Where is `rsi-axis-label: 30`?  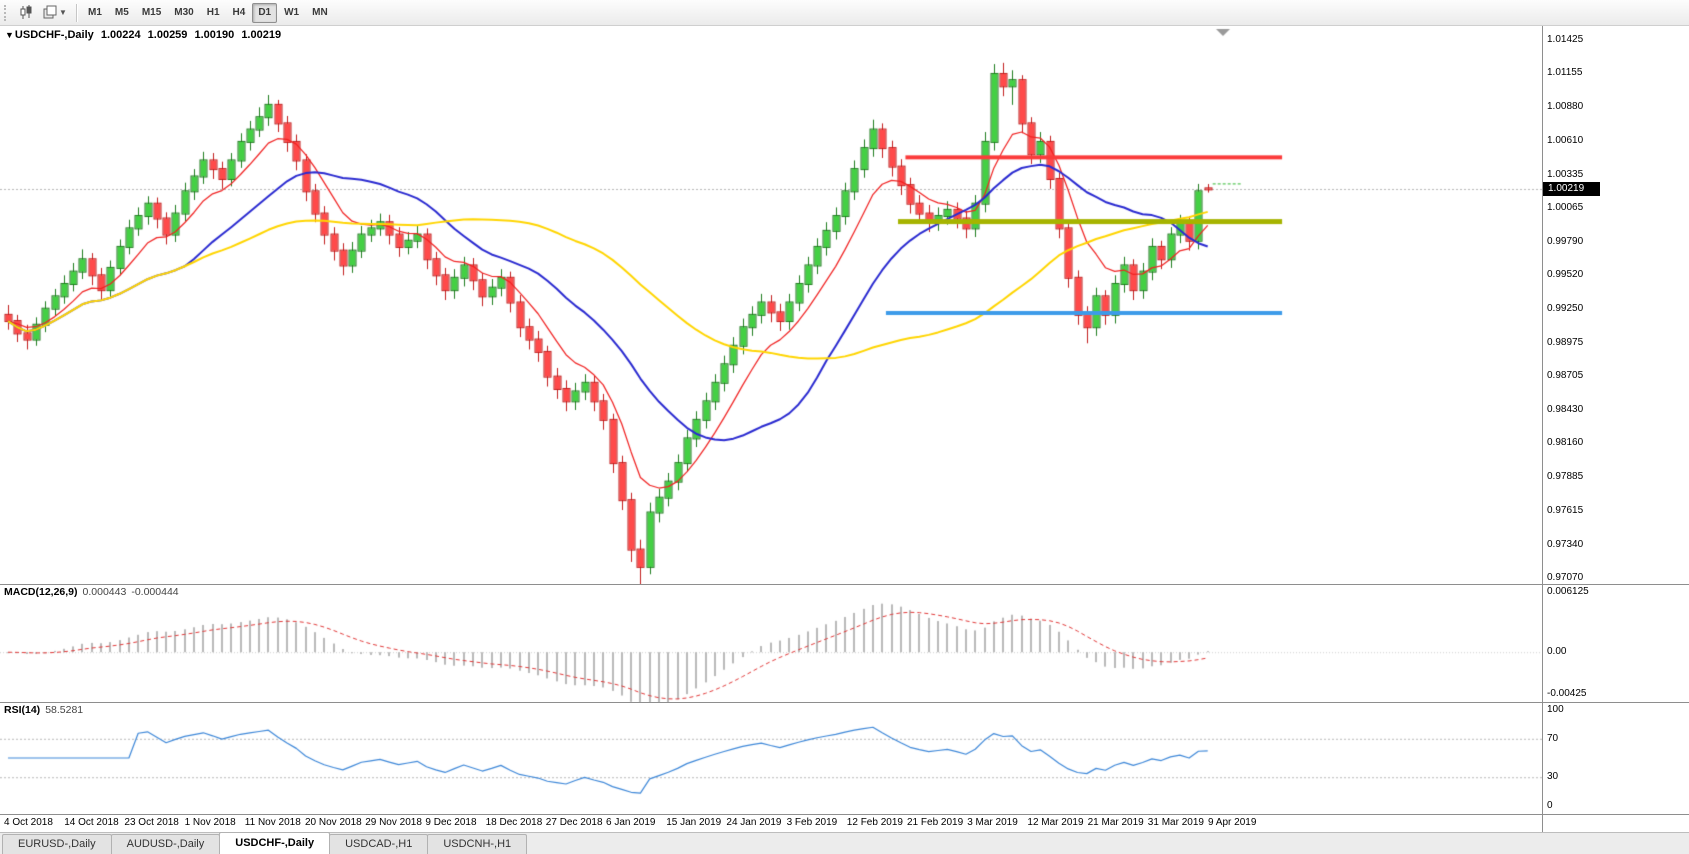 rsi-axis-label: 30 is located at coordinates (1553, 777).